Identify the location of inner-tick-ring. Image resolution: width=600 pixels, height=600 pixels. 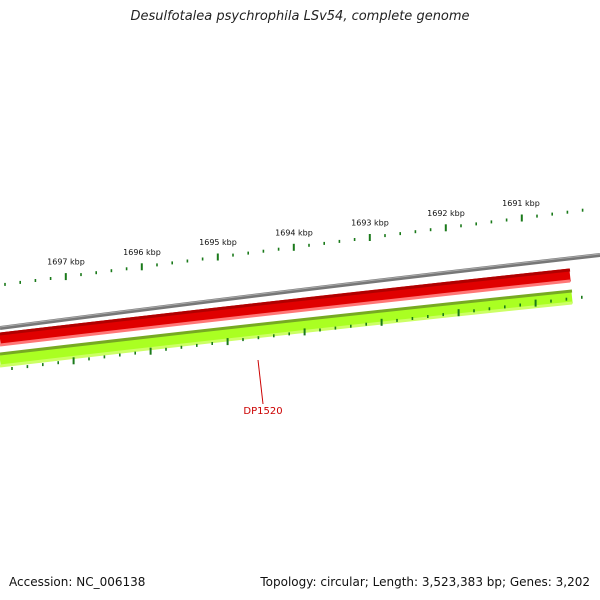
(297, 332).